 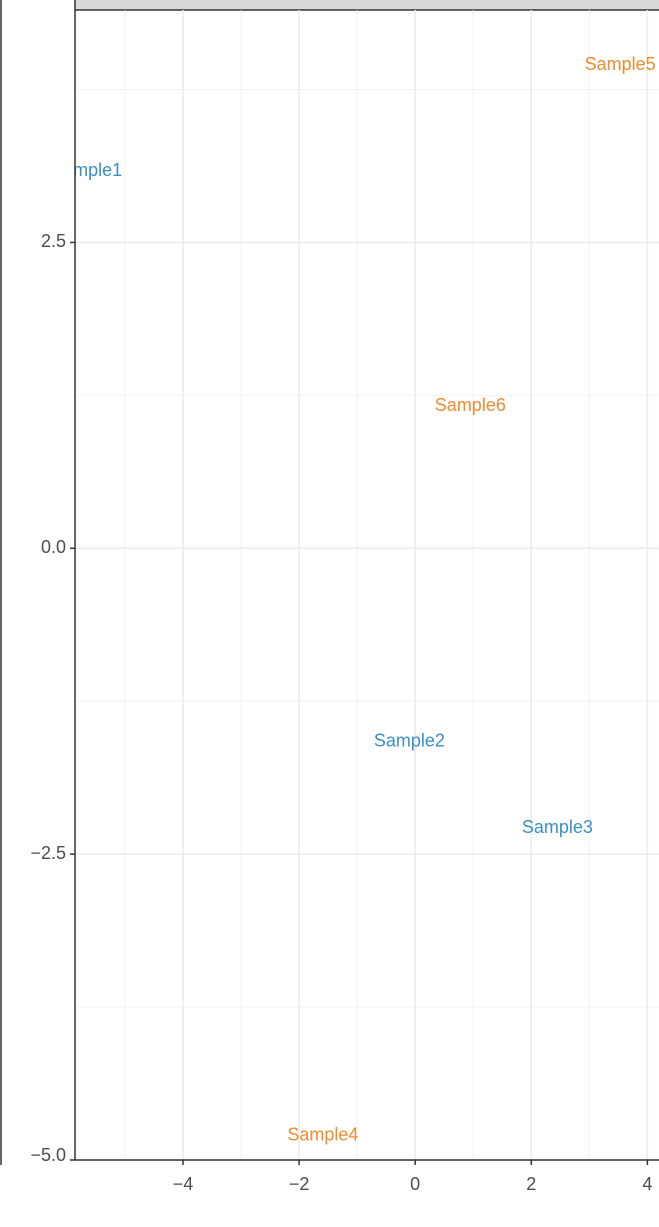 What do you see at coordinates (415, 1184) in the screenshot?
I see `x-tick-label: 0` at bounding box center [415, 1184].